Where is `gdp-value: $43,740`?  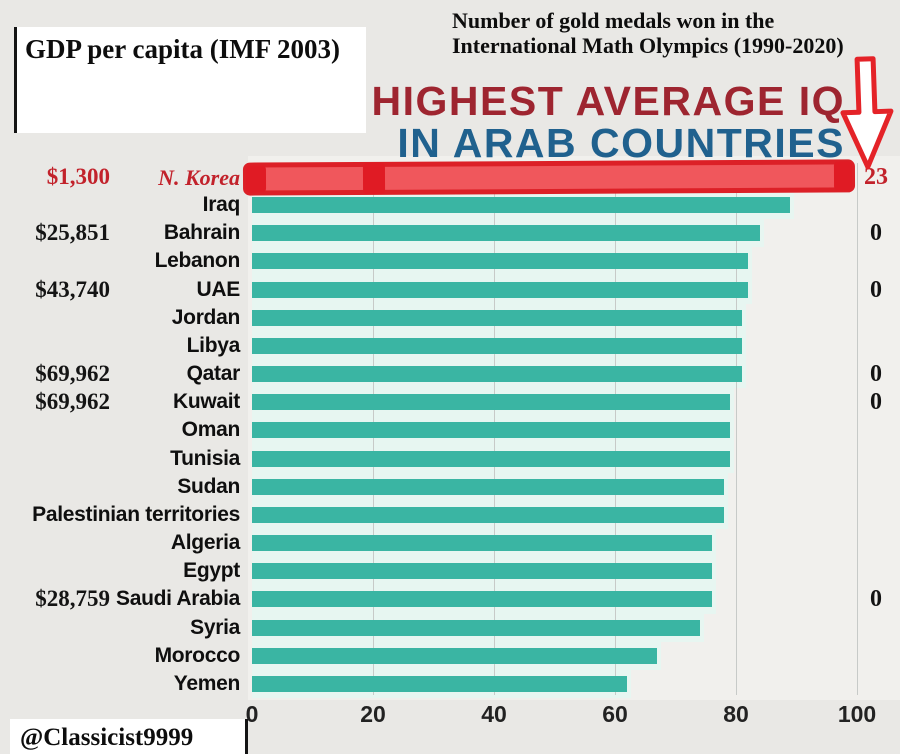
gdp-value: $43,740 is located at coordinates (72, 289).